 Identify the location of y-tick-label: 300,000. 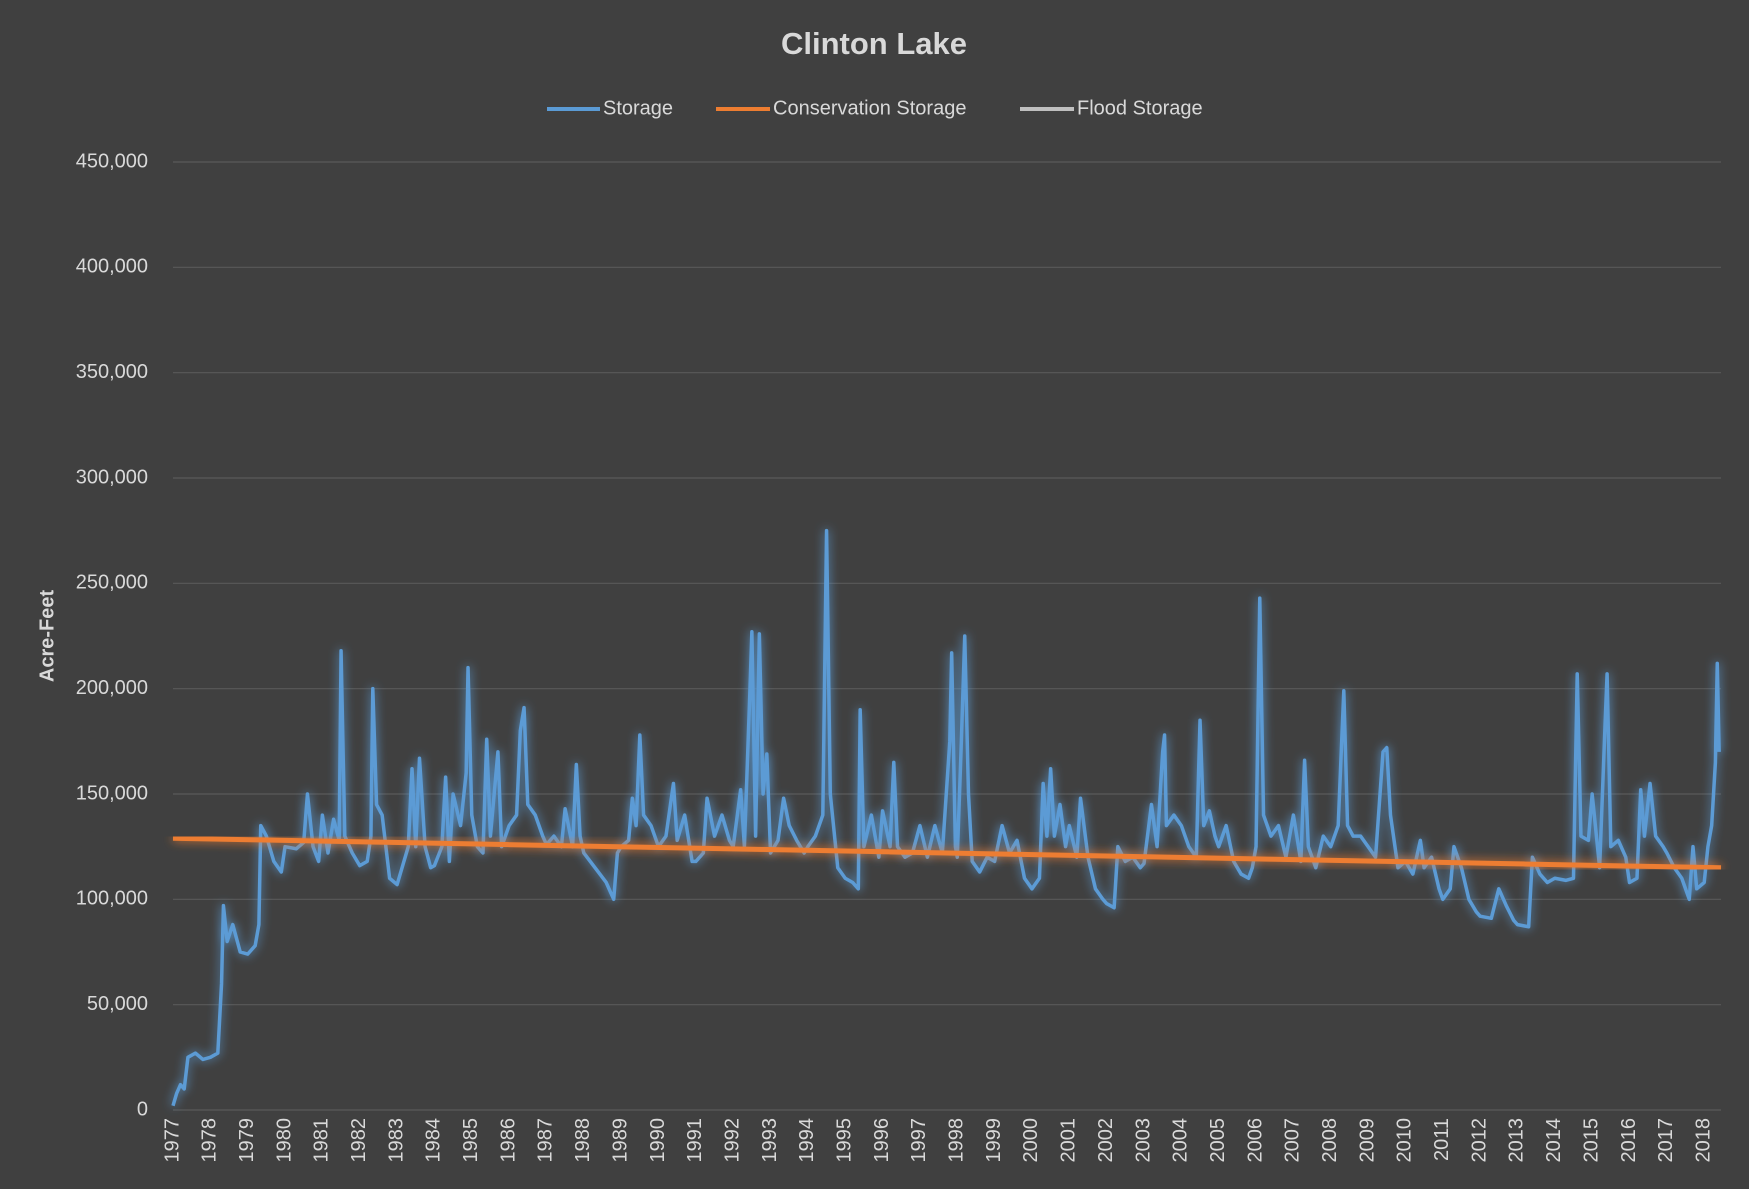
(112, 477).